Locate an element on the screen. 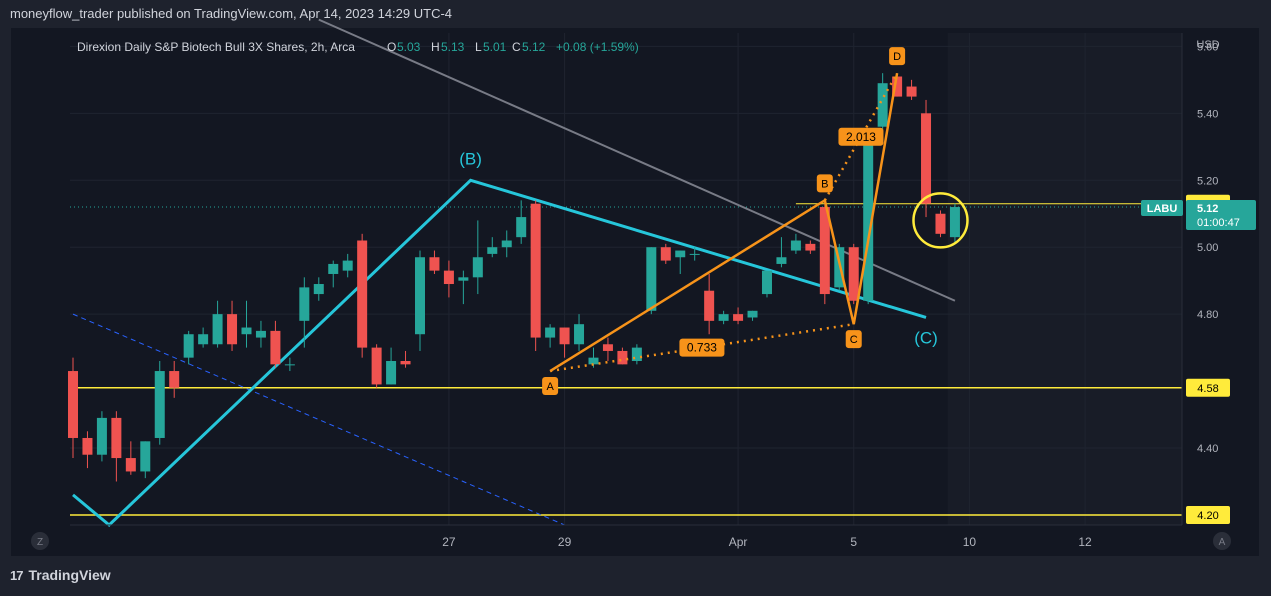  zoom-left-label: Z is located at coordinates (40, 542).